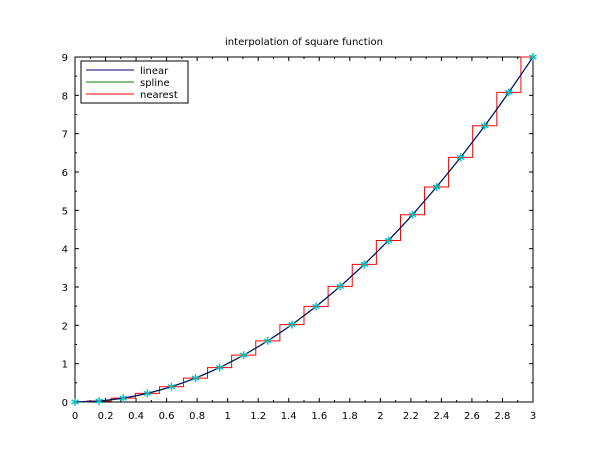 The width and height of the screenshot is (610, 465). I want to click on x-tick-label: 2.8, so click(503, 416).